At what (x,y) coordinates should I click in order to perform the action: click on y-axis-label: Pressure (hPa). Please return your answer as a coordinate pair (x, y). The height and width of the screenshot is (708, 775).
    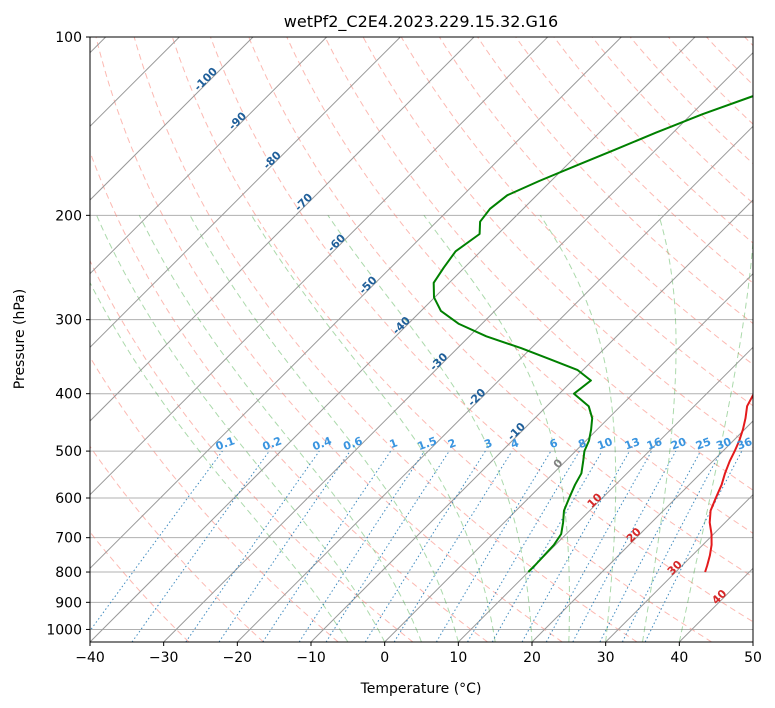
    Looking at the image, I should click on (20, 339).